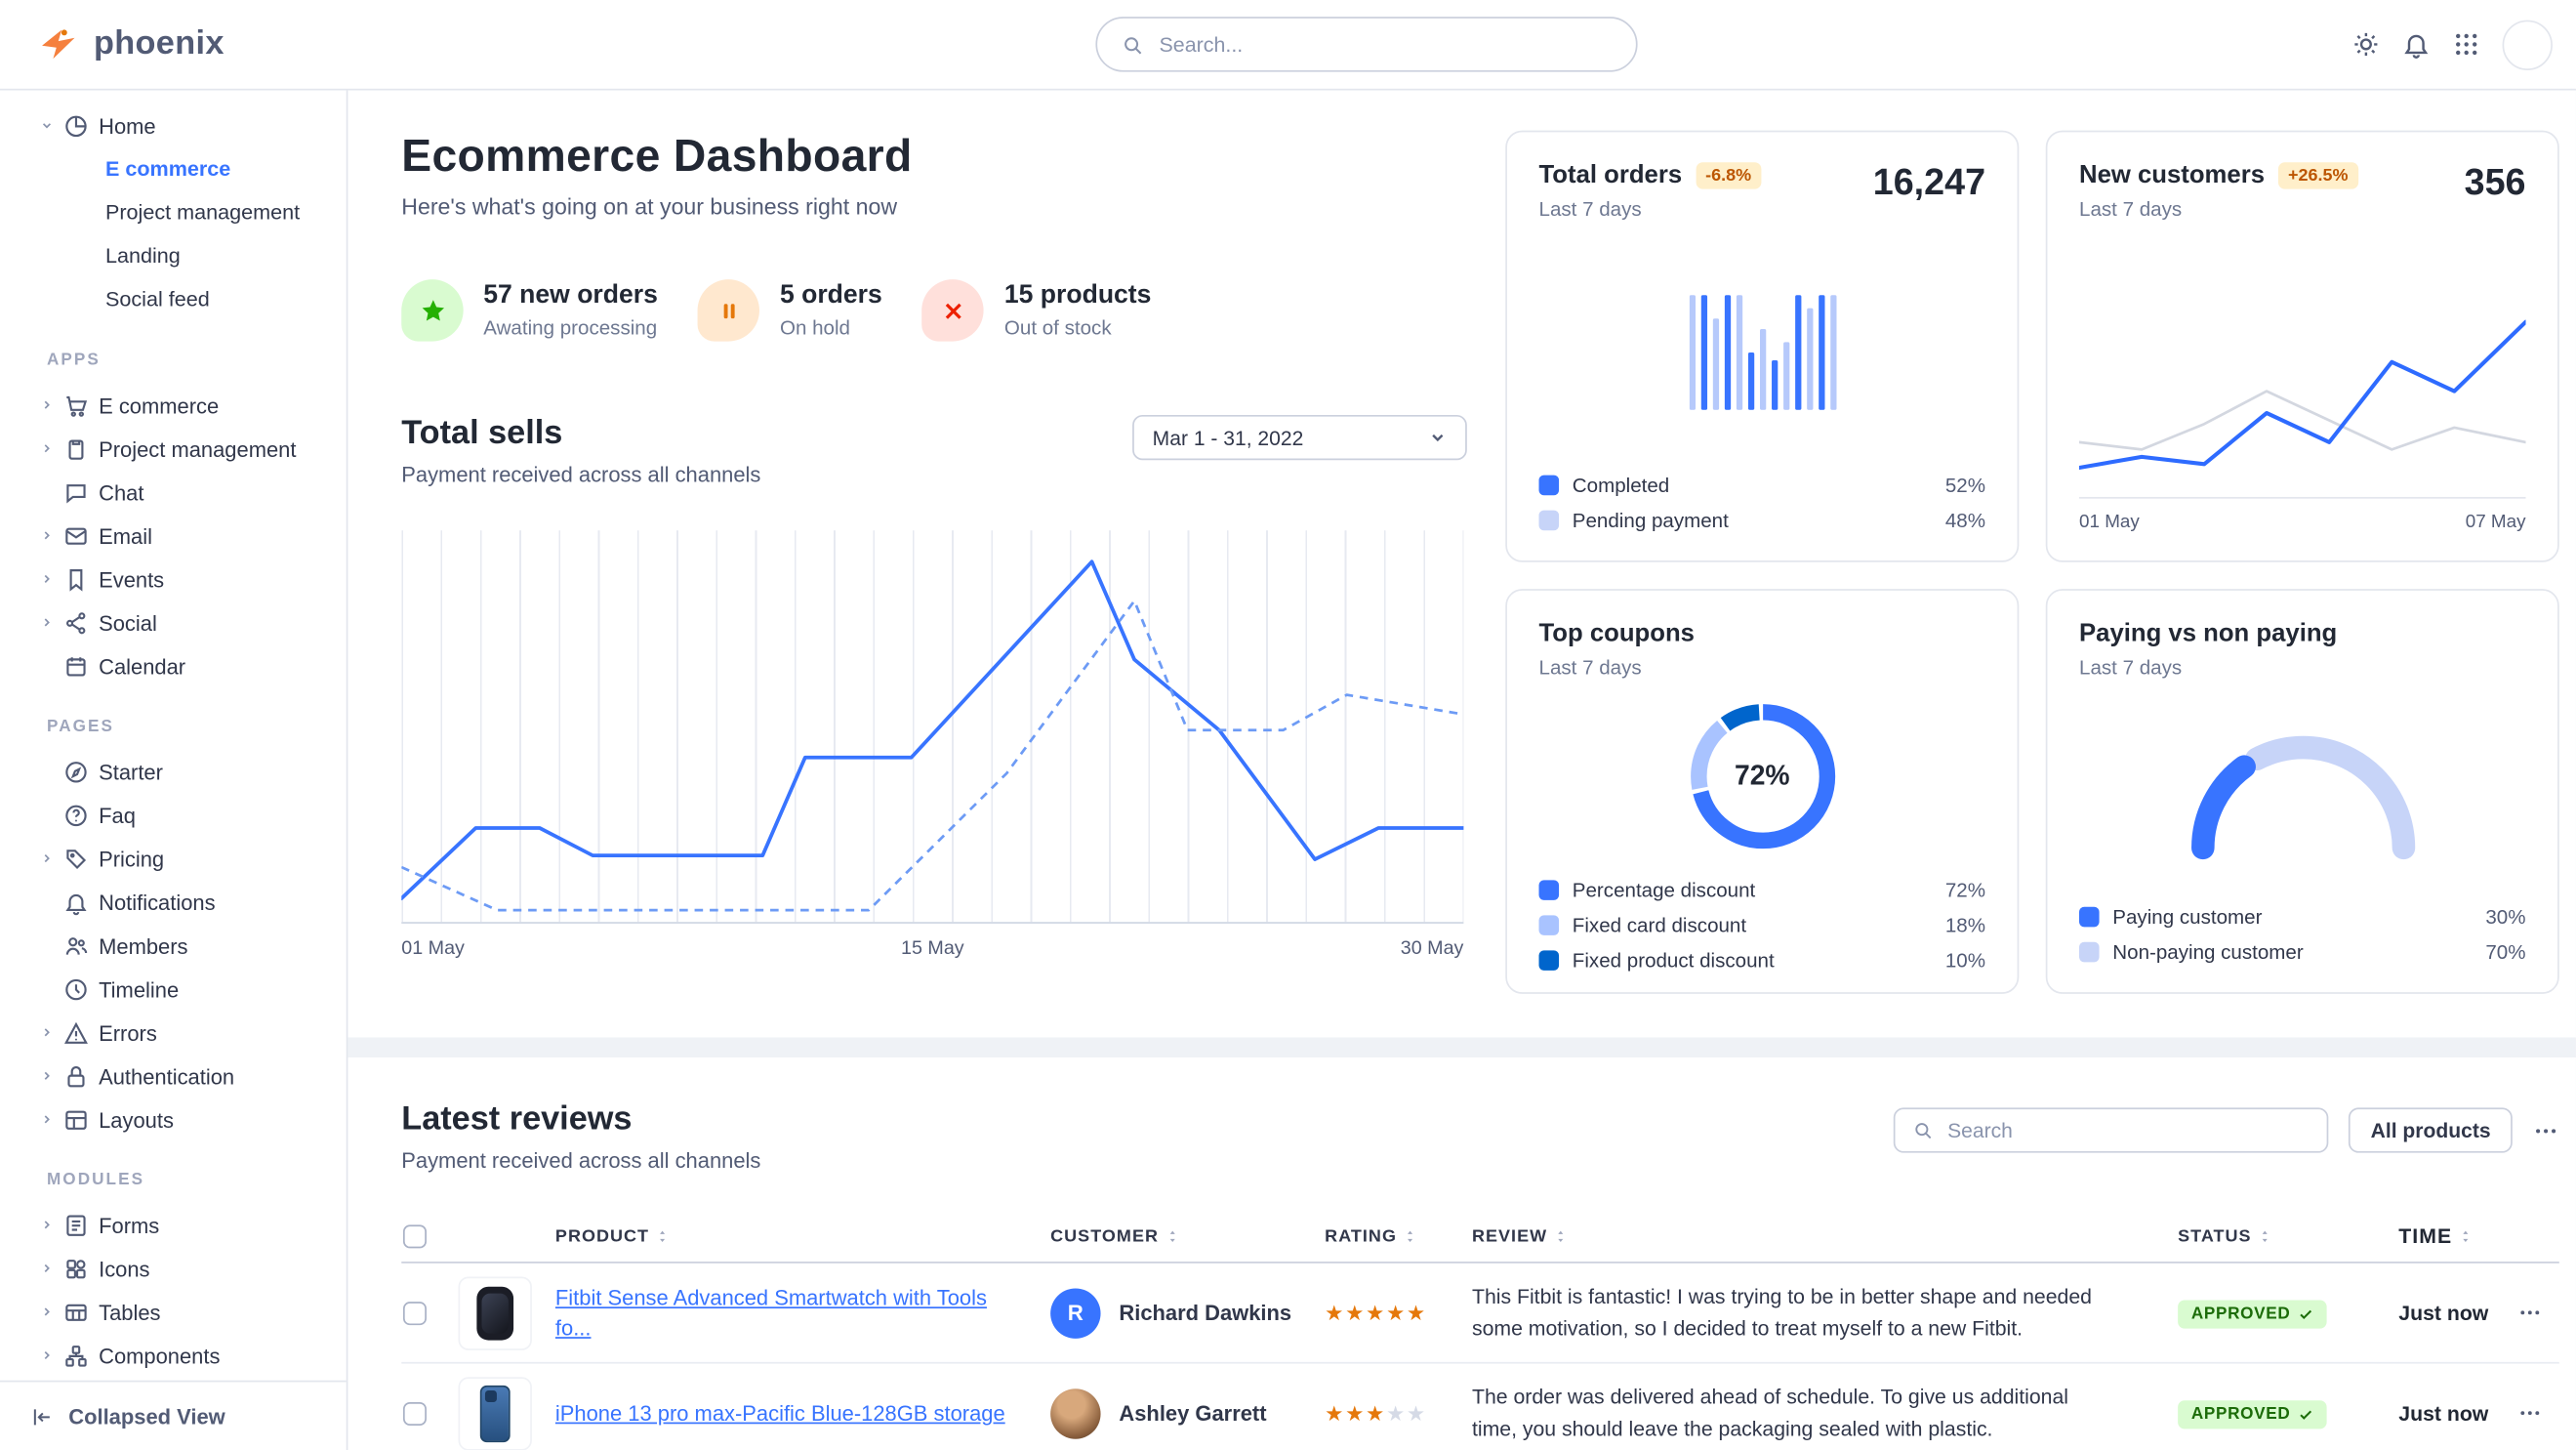  I want to click on review-time: Just now, so click(2443, 1313).